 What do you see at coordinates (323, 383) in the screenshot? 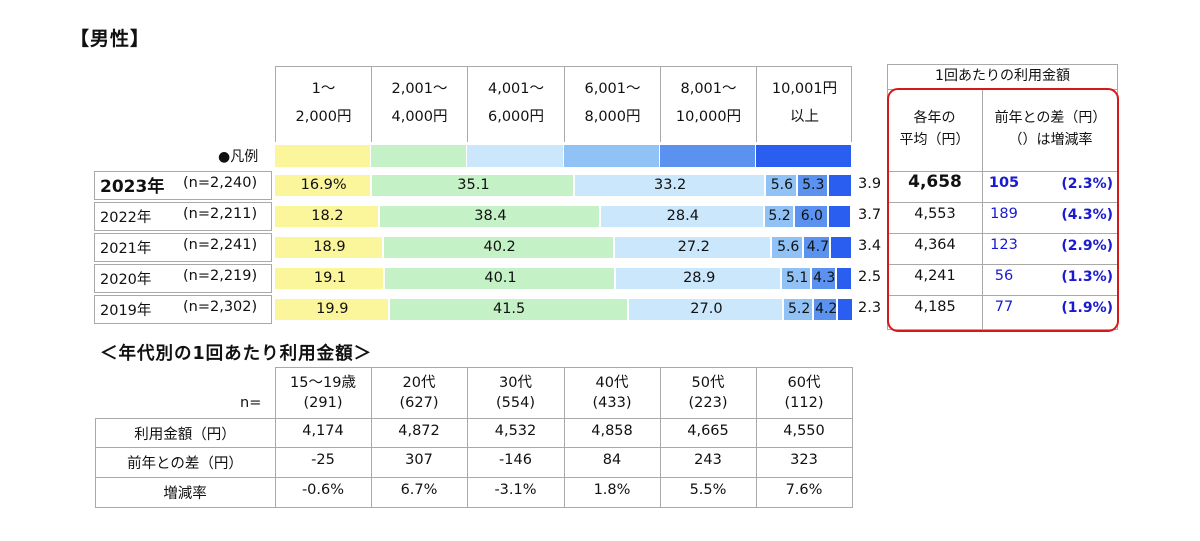
I see `age-column-header: 15～19歳` at bounding box center [323, 383].